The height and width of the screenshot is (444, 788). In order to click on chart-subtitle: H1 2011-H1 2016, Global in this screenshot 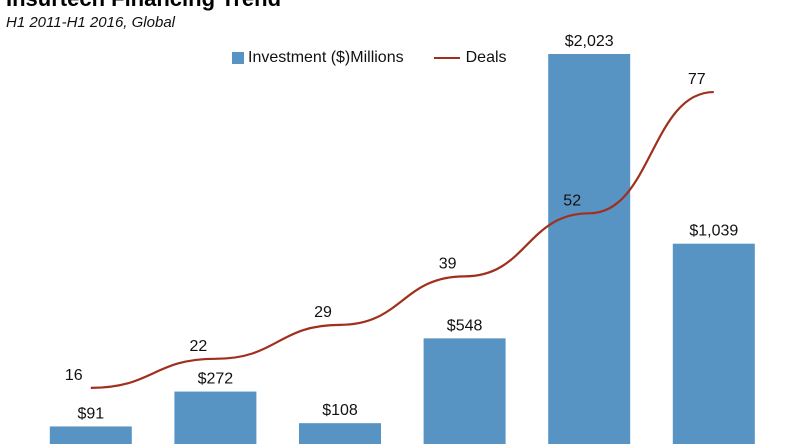, I will do `click(90, 22)`.